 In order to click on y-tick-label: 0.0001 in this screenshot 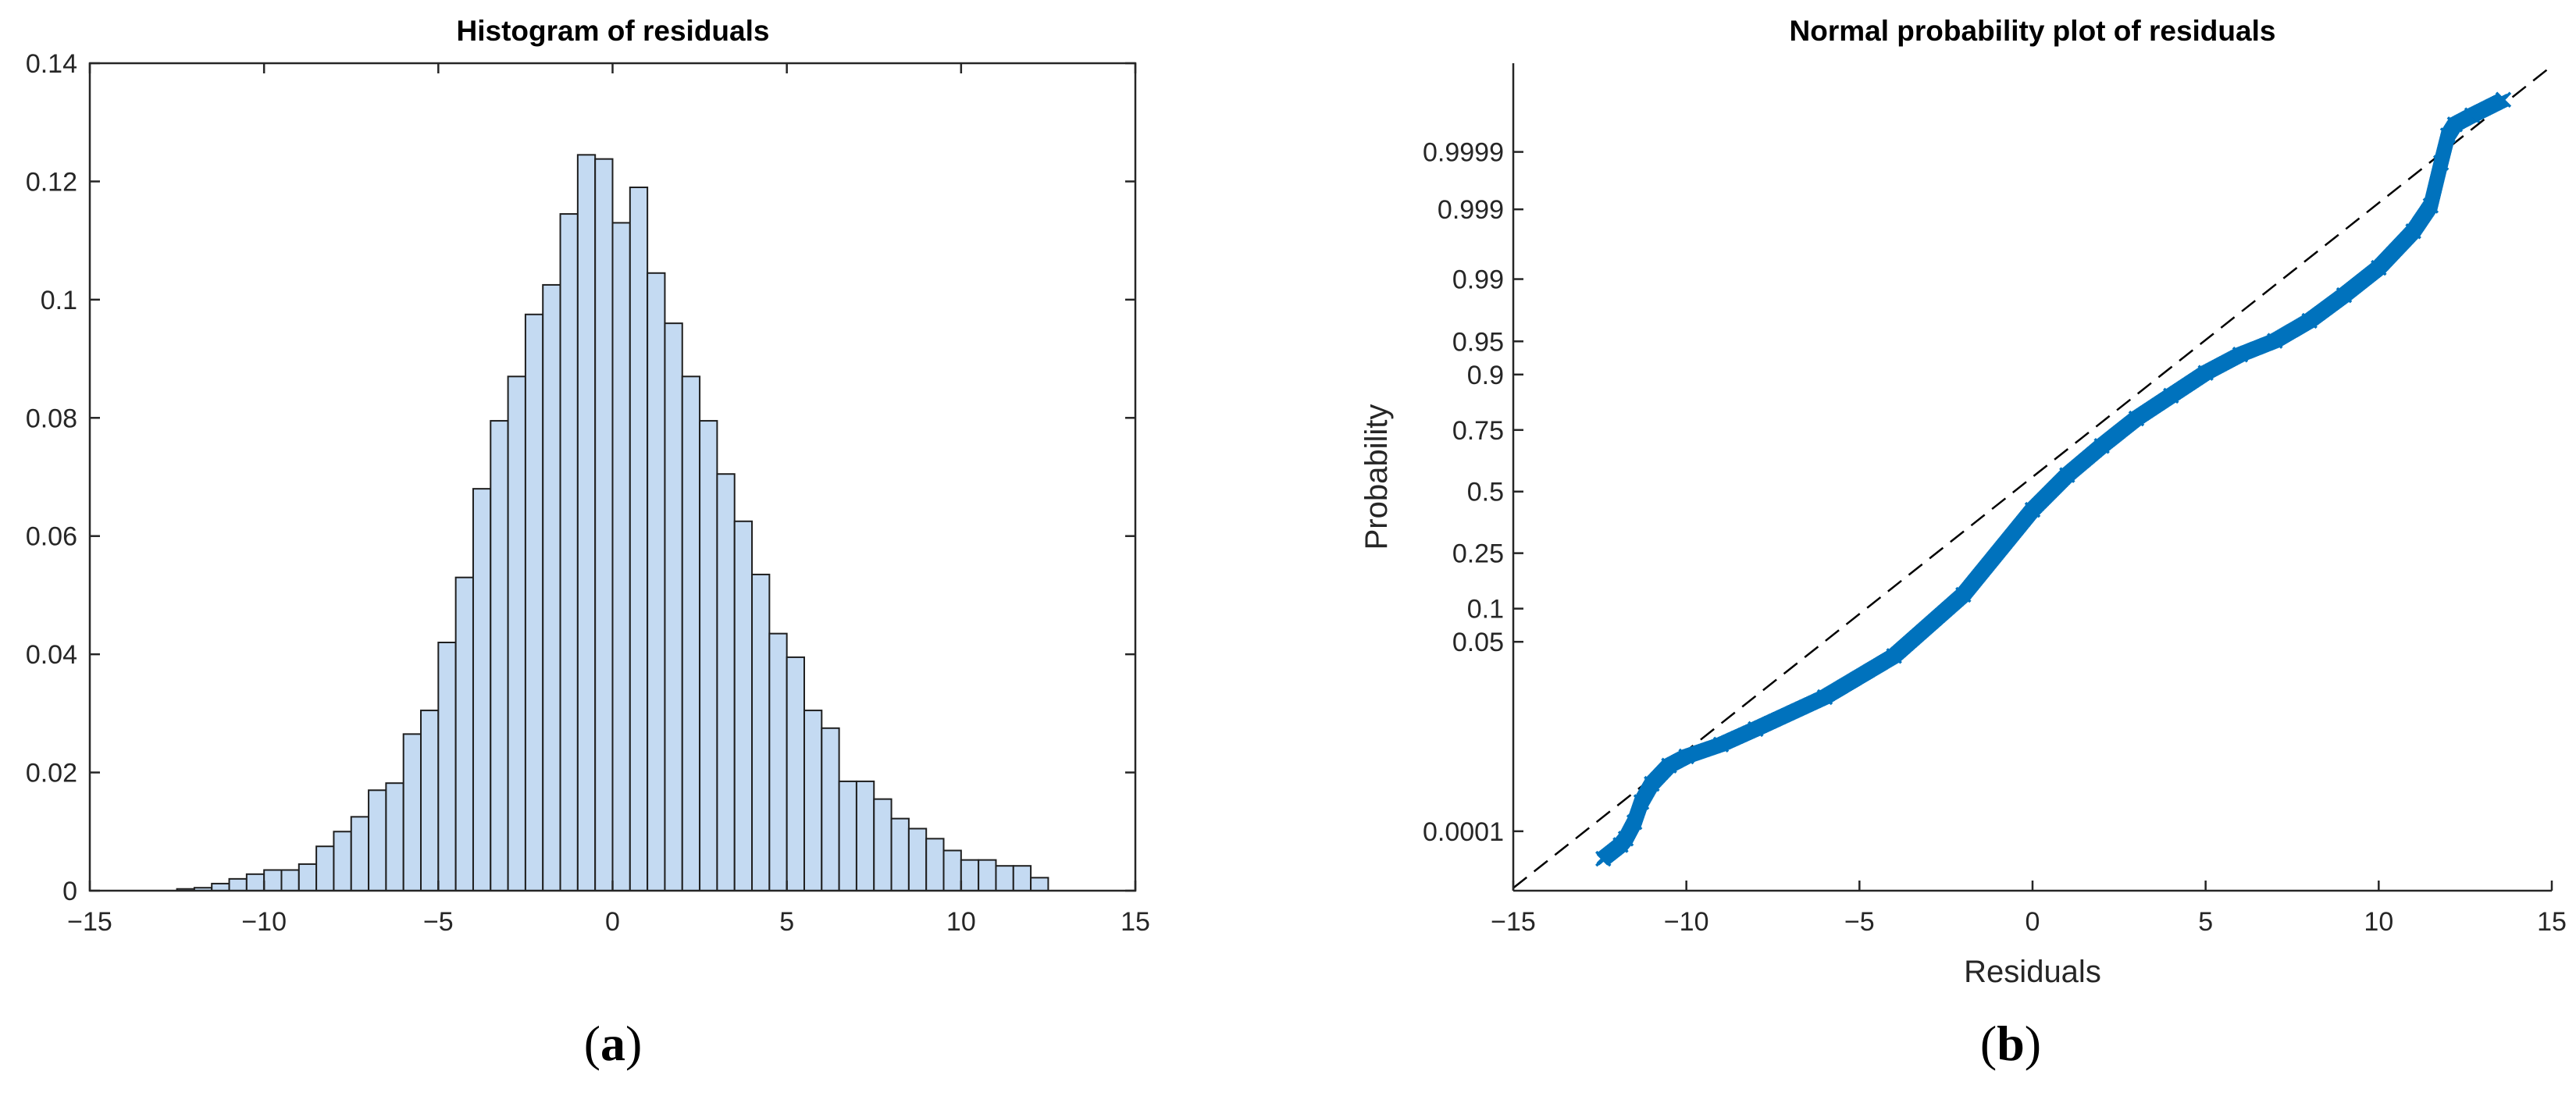, I will do `click(1463, 832)`.